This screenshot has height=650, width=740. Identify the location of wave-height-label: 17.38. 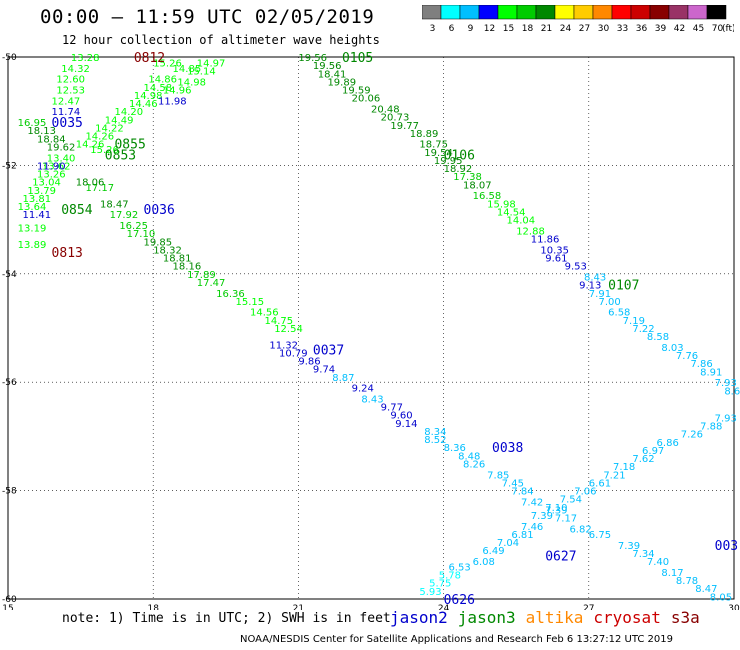
(467, 177).